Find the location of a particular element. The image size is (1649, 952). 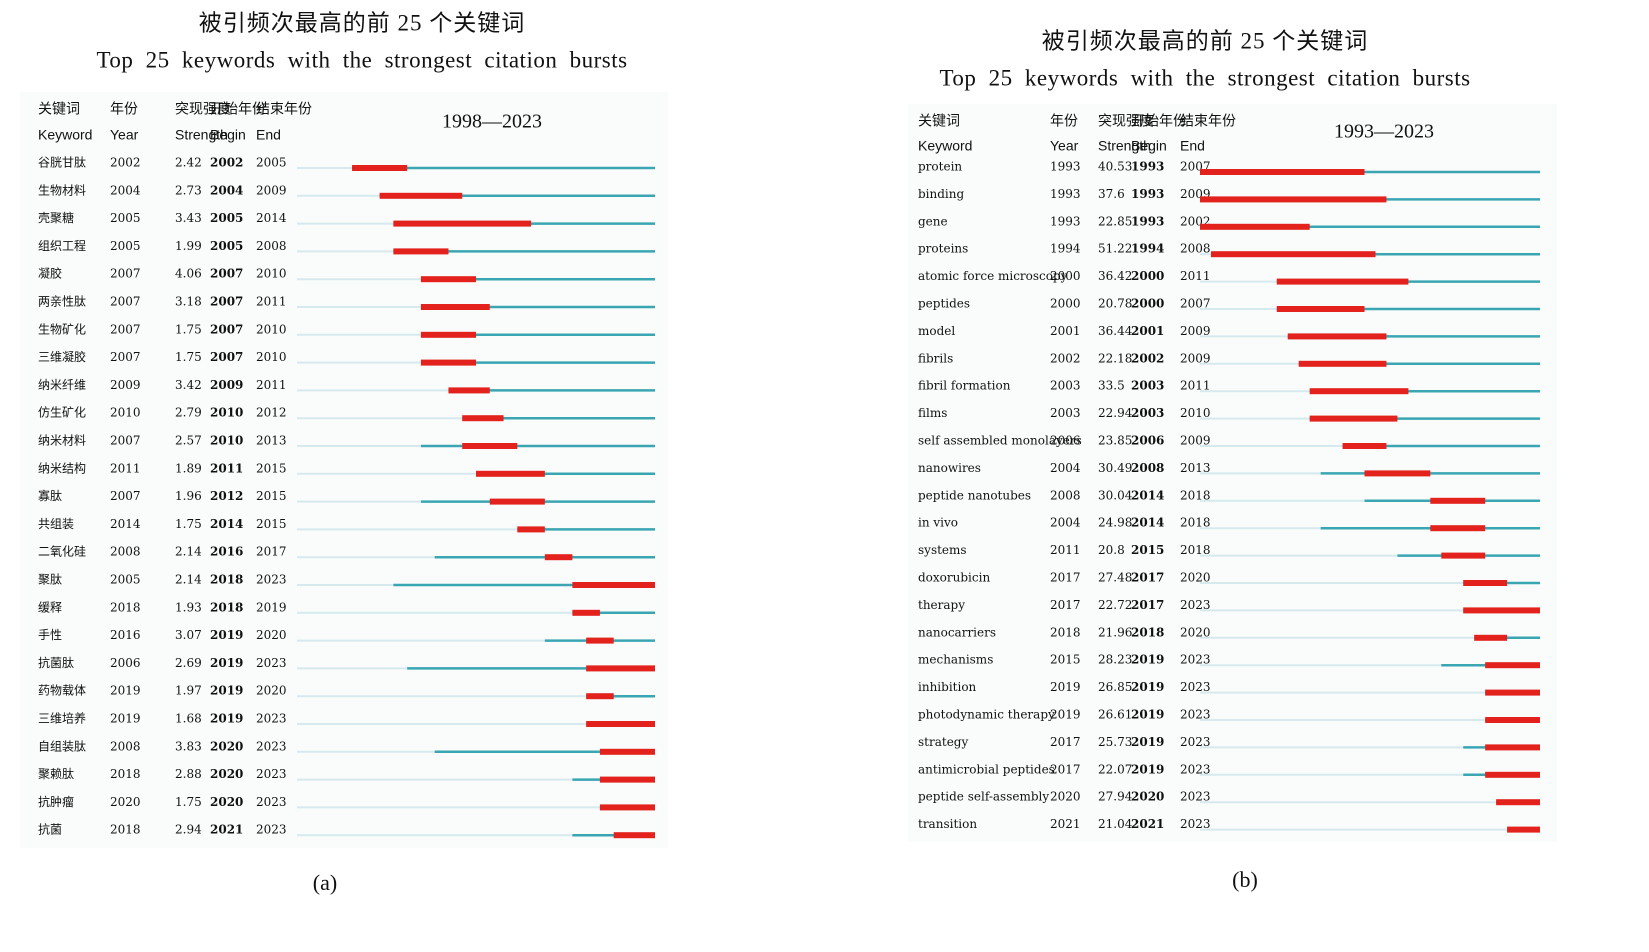

cell-year: 2016 is located at coordinates (125, 635).